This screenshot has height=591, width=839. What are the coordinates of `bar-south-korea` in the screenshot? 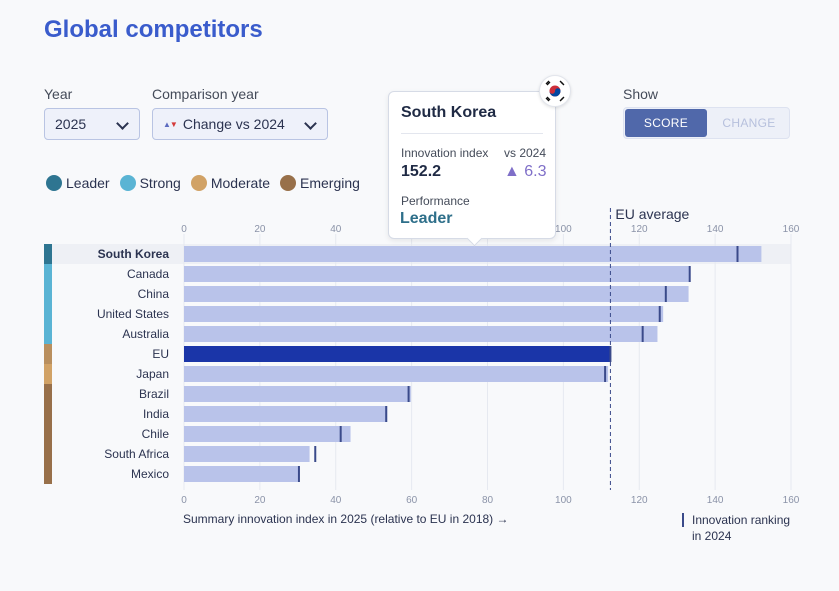 It's located at (473, 254).